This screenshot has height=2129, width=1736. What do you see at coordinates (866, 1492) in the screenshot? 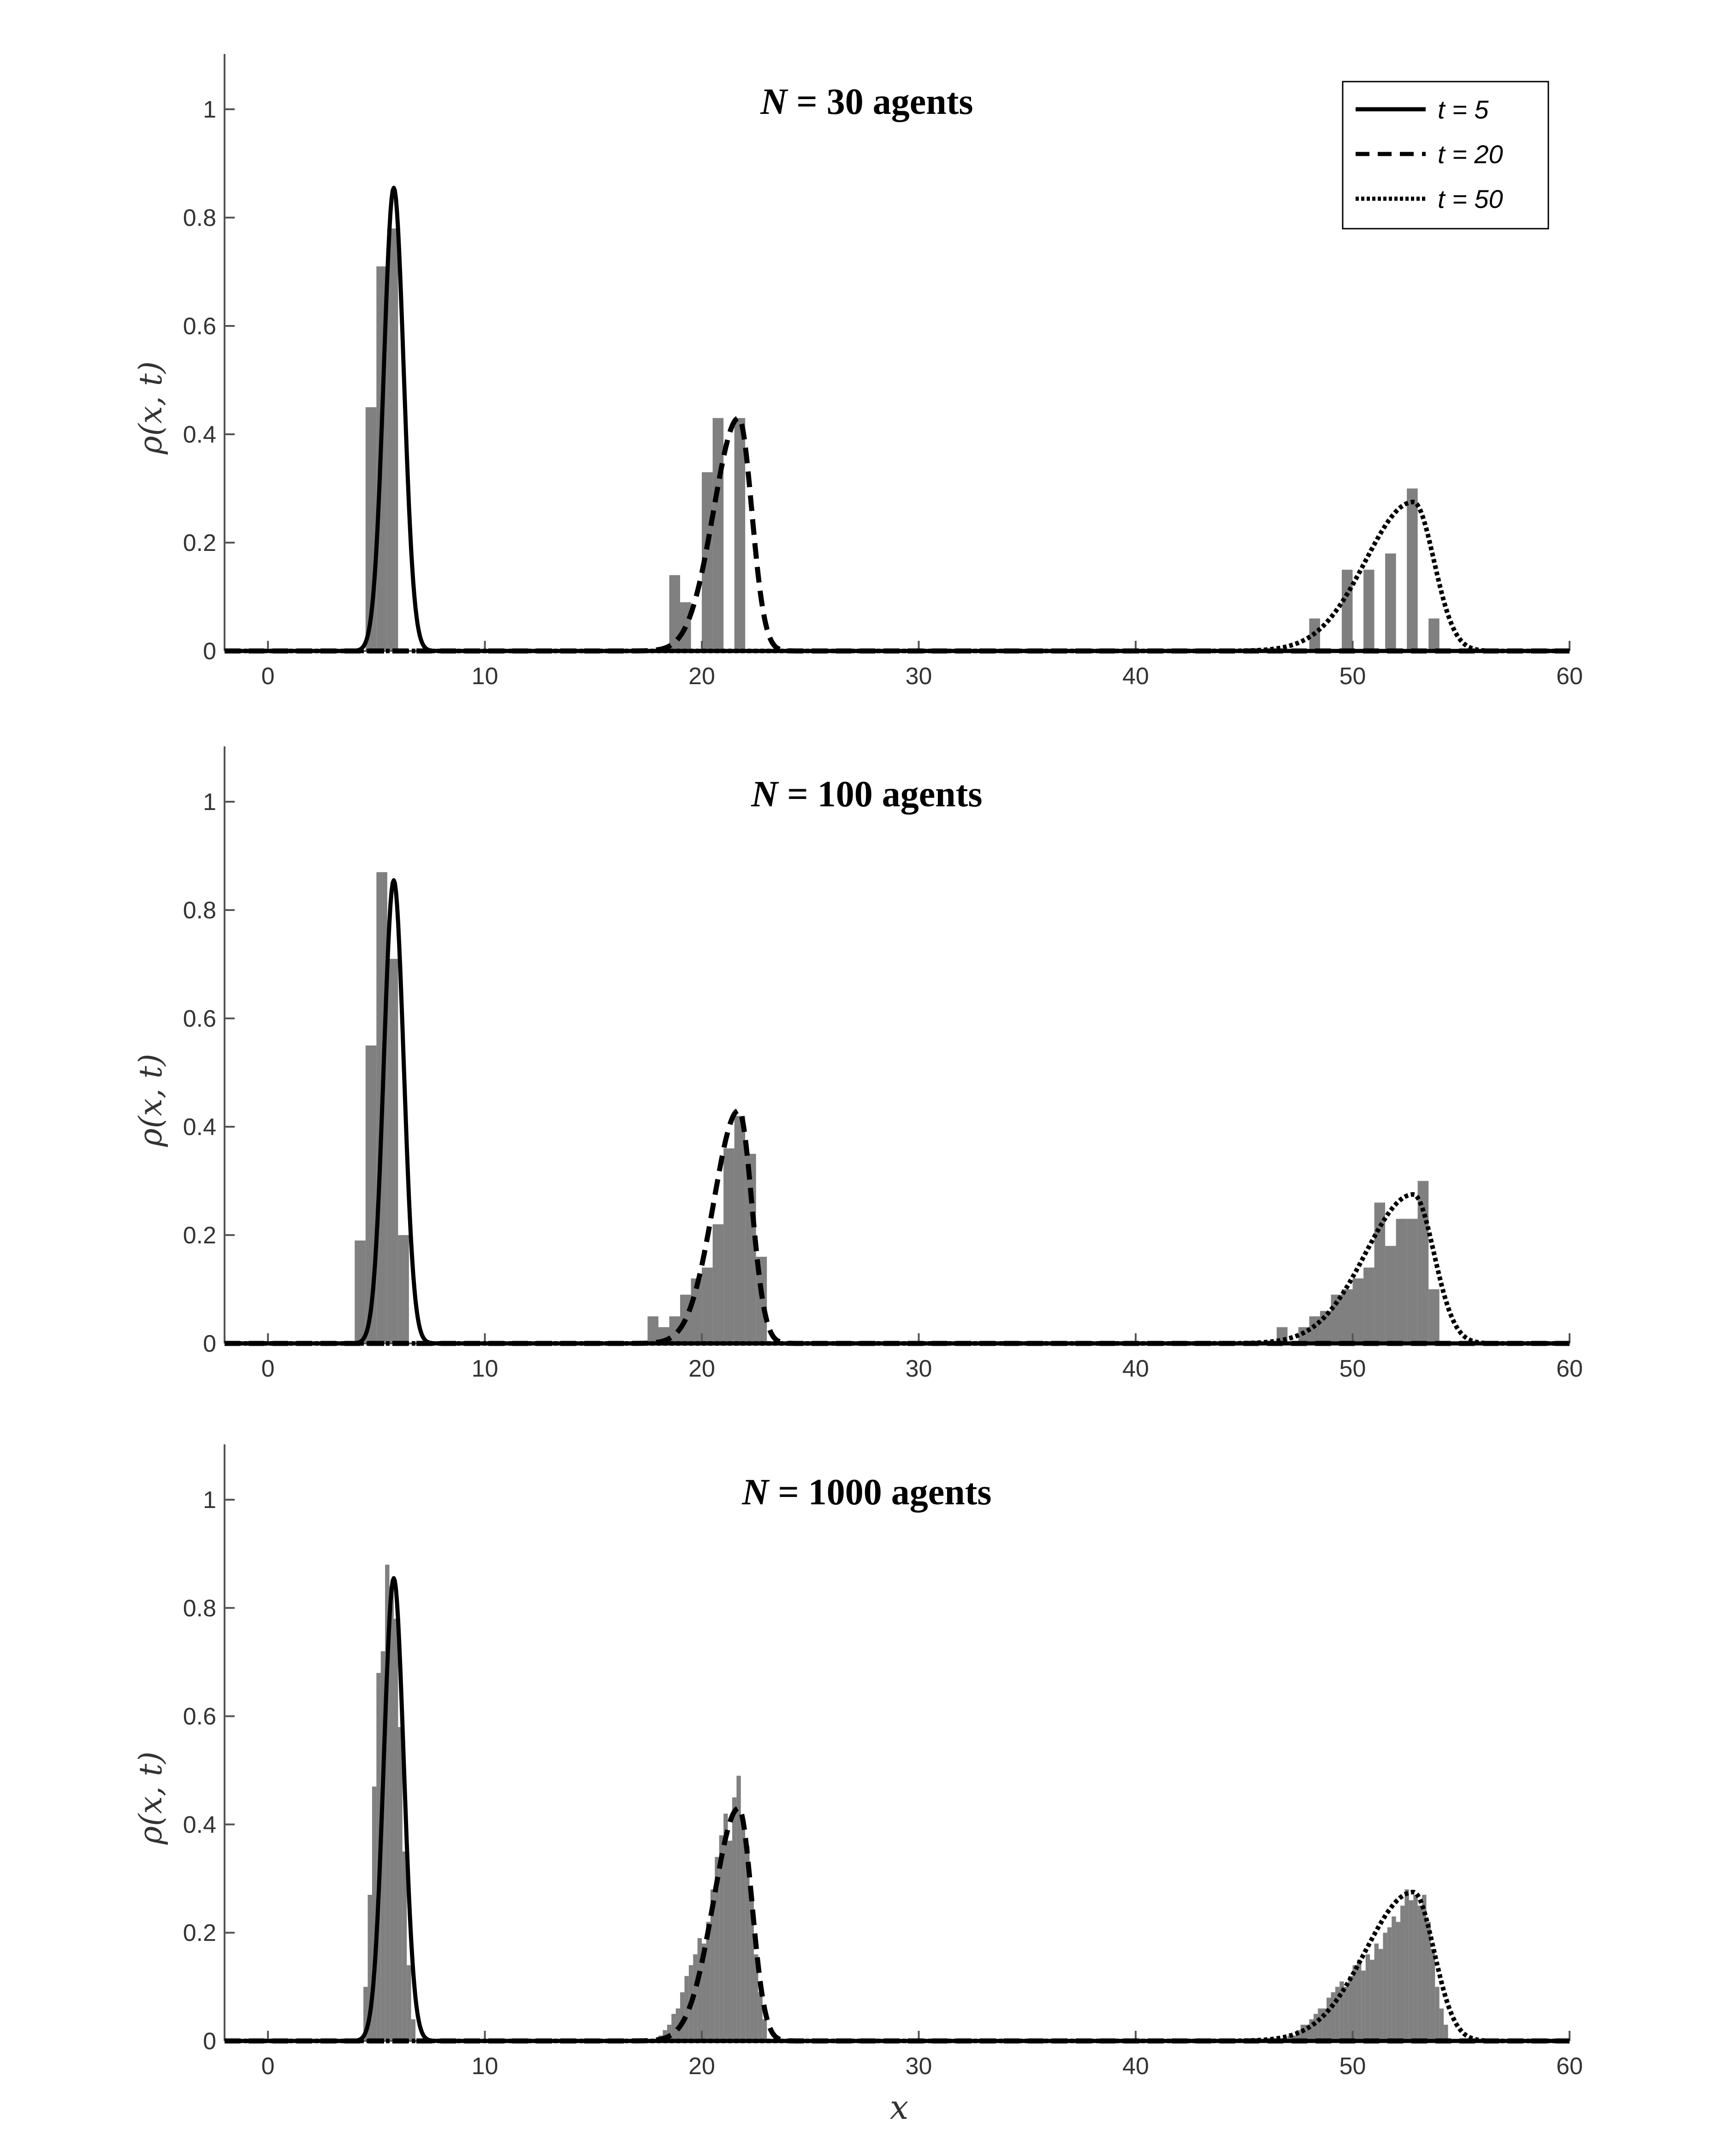
I see `panel-title: N = 1000 agents` at bounding box center [866, 1492].